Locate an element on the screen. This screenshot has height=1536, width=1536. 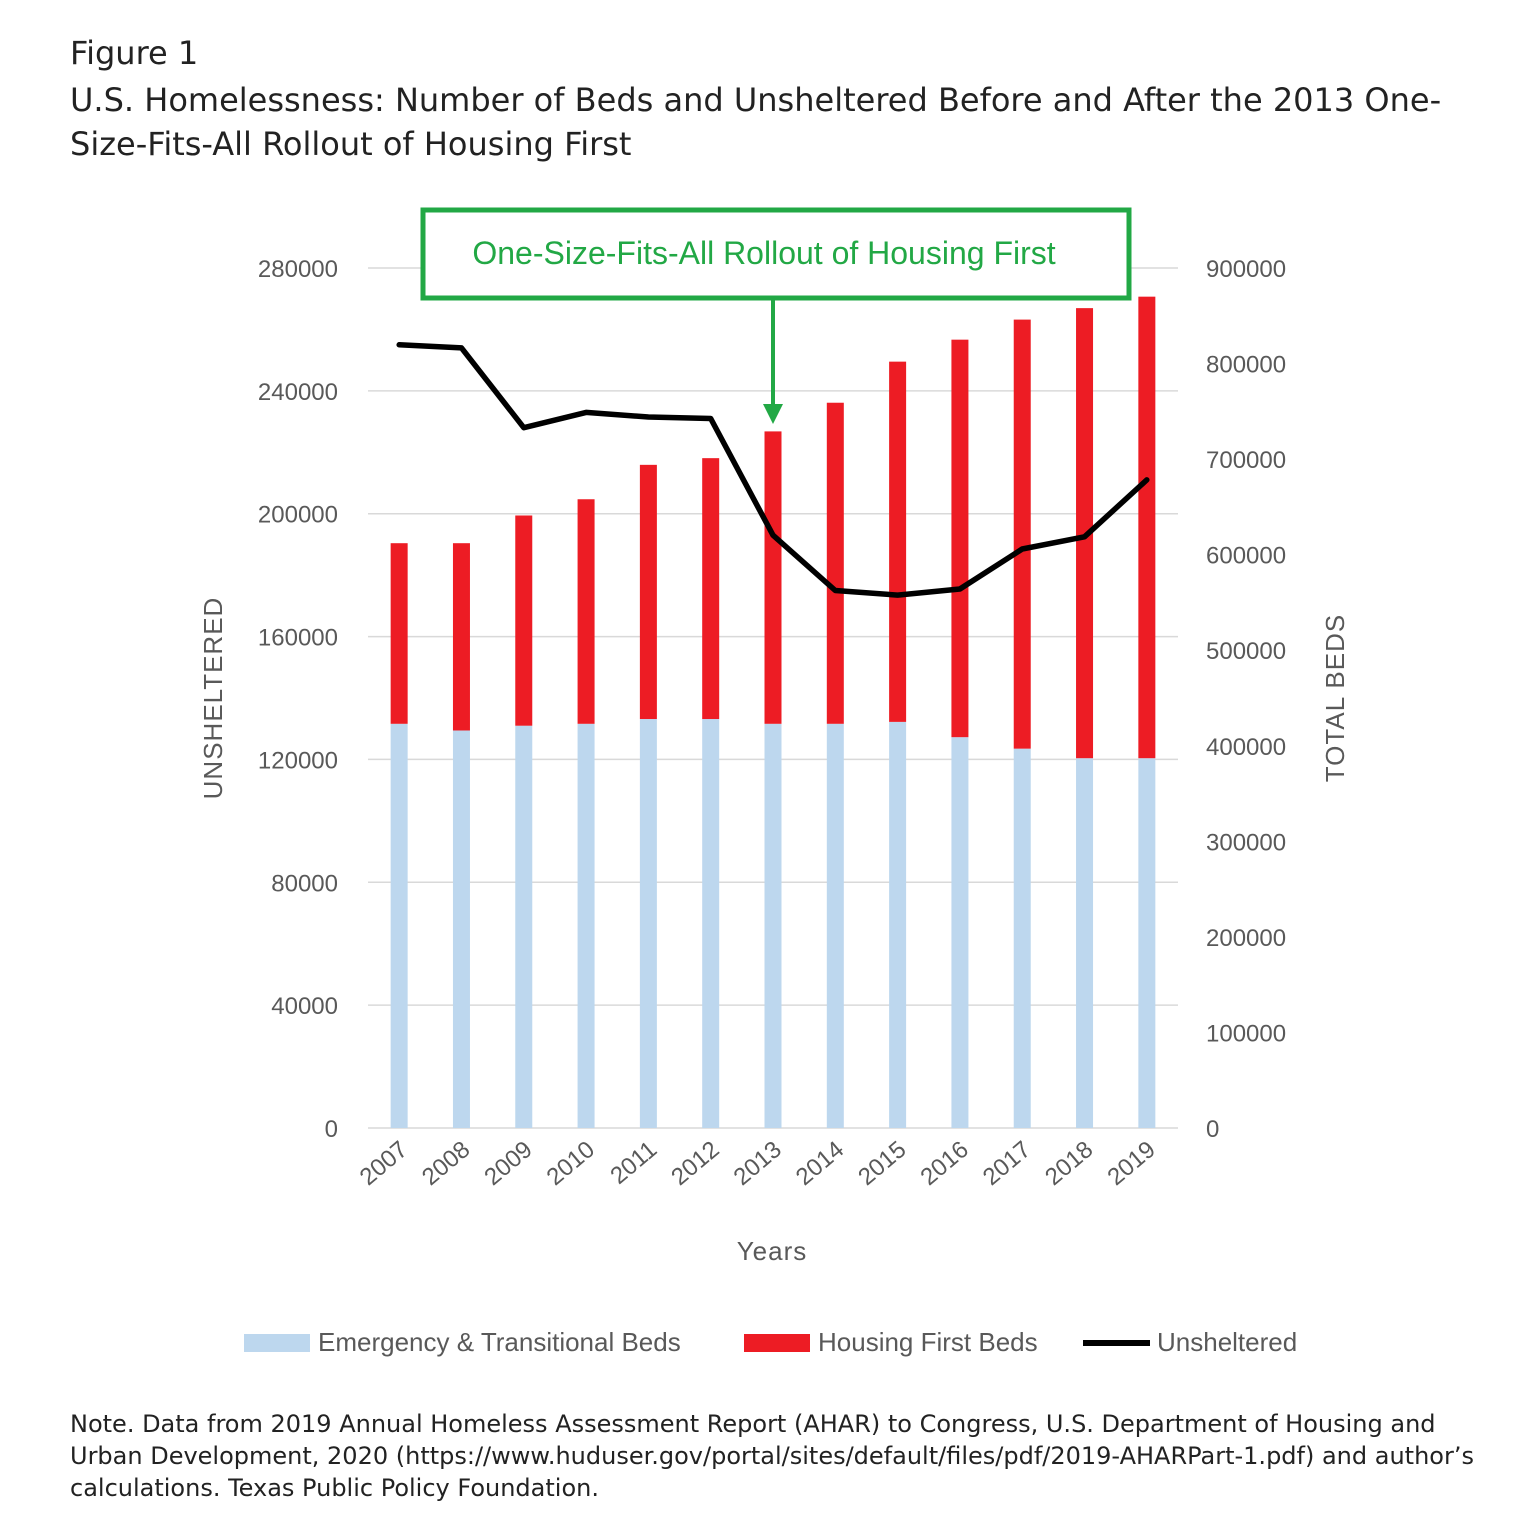
y-tick-label: 200000 is located at coordinates (298, 515).